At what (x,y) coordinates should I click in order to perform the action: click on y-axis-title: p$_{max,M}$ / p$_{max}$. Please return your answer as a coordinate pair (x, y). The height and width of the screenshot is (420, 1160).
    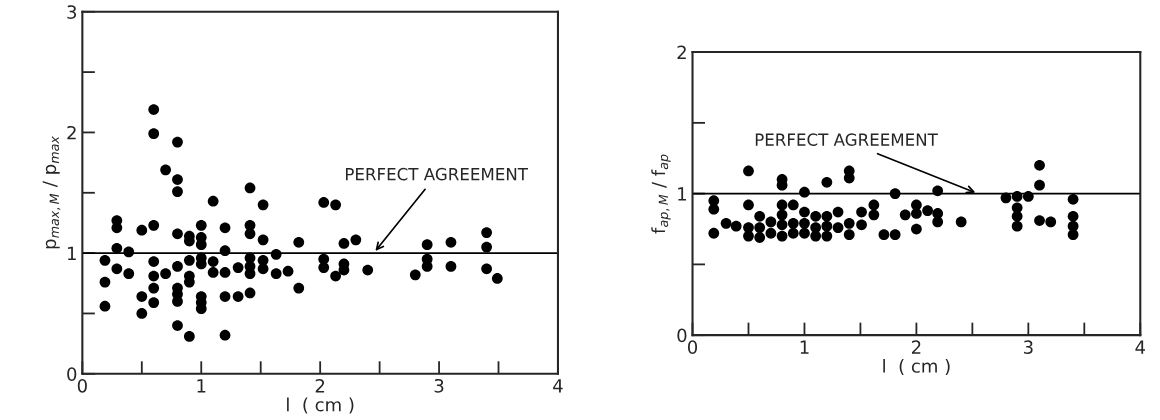
    Looking at the image, I should click on (51, 192).